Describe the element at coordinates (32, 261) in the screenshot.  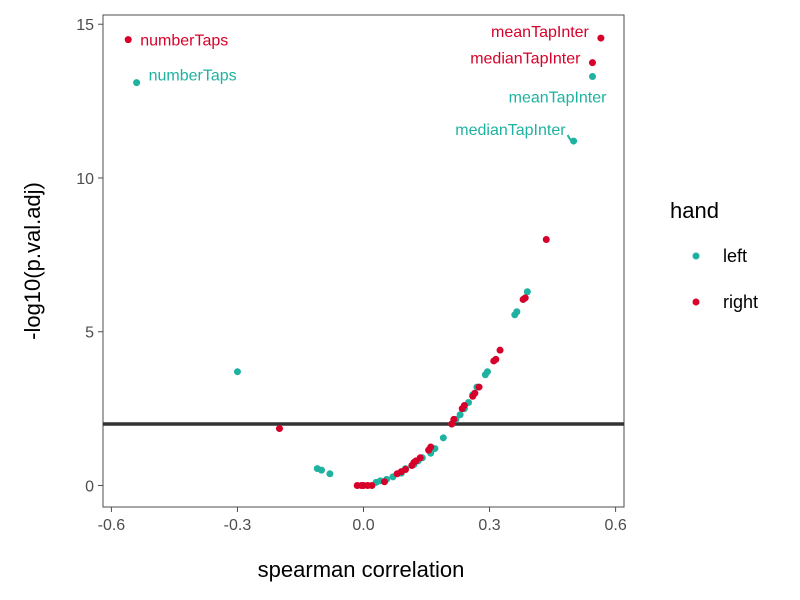
I see `y-axis-title: -log10(p.val.adj)` at that location.